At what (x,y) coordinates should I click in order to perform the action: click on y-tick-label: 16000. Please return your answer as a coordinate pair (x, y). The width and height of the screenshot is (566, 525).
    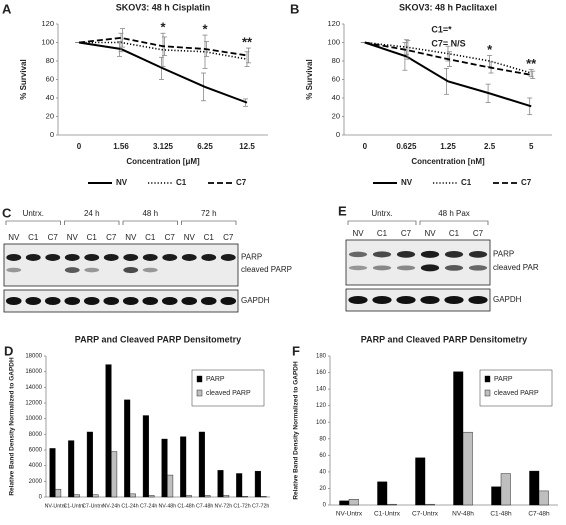
    Looking at the image, I should click on (33, 372).